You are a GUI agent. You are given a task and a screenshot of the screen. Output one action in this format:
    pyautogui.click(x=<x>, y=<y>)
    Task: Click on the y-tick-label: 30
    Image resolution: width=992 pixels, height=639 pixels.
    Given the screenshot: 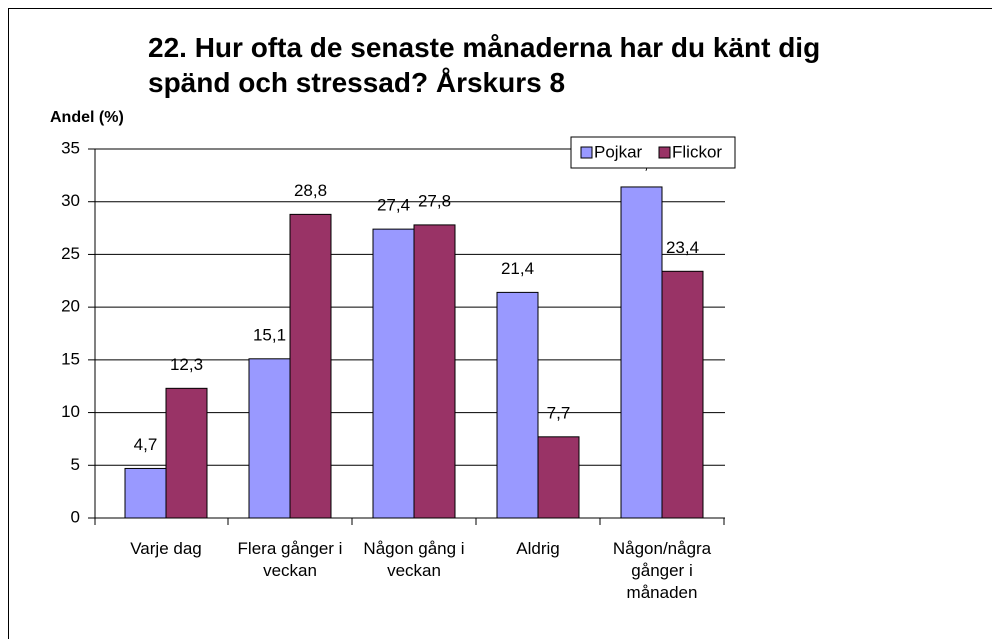 What is the action you would take?
    pyautogui.click(x=70, y=200)
    